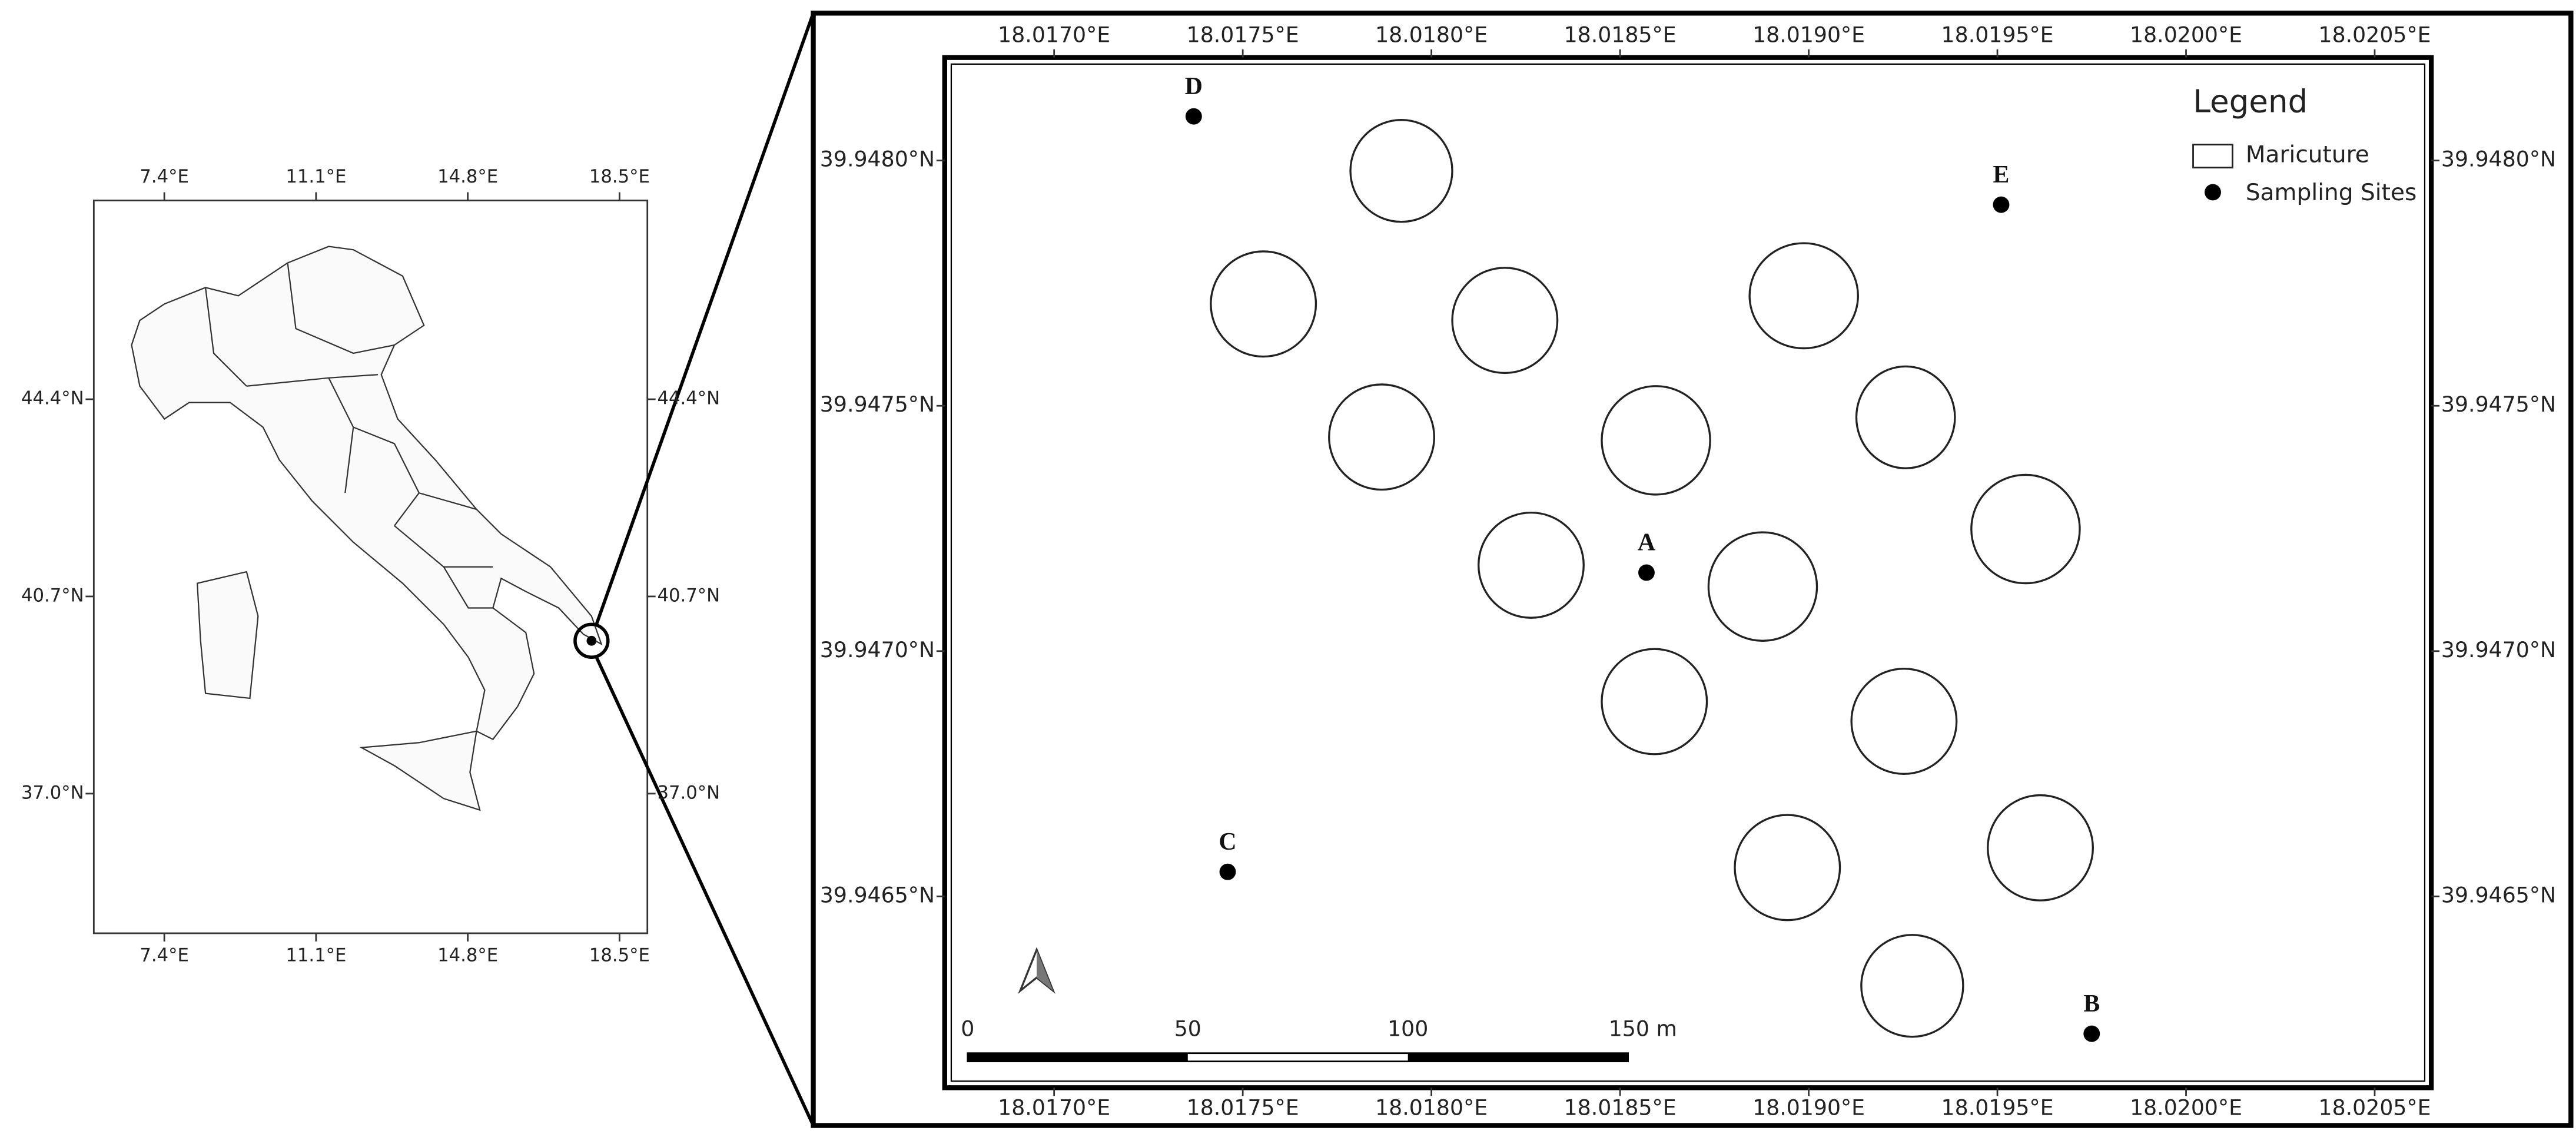  What do you see at coordinates (1227, 842) in the screenshot?
I see `site-label: C` at bounding box center [1227, 842].